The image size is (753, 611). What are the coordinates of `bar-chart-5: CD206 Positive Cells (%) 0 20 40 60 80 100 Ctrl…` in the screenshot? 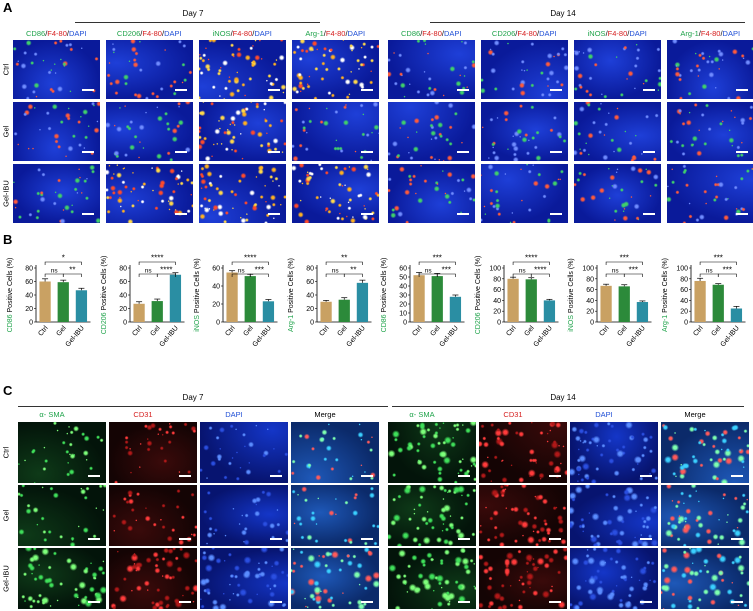 It's located at (516, 301).